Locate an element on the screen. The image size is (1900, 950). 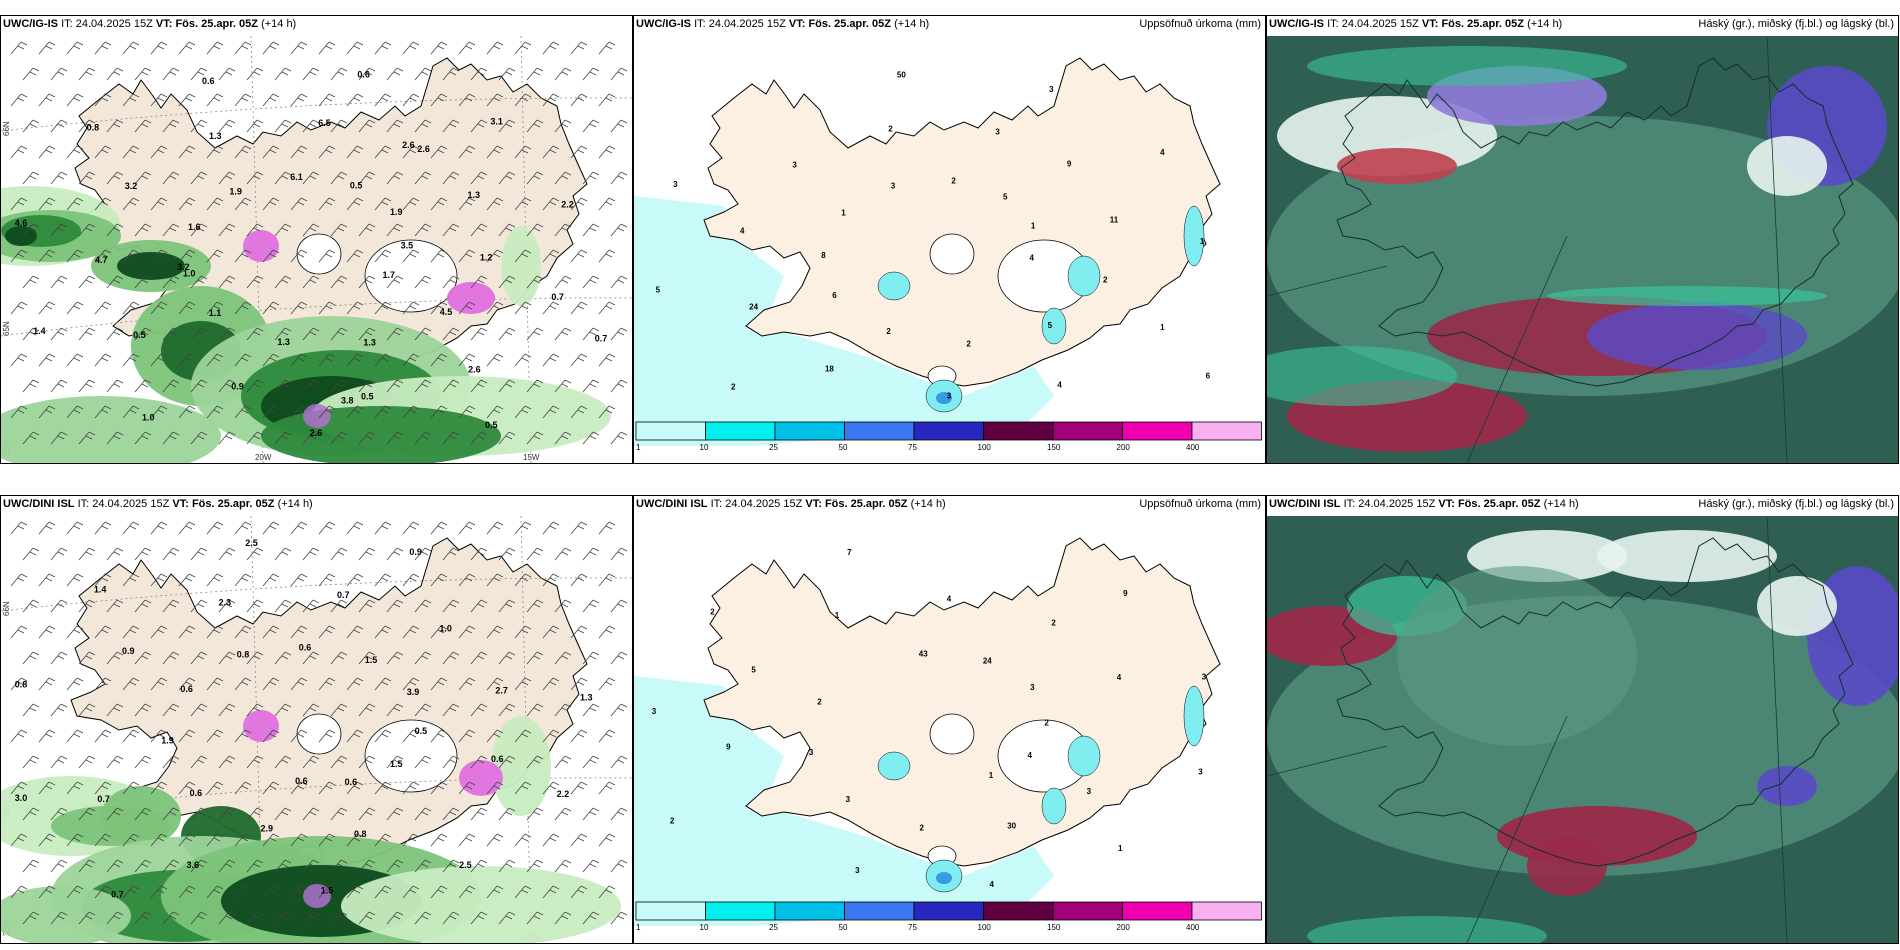
value-label: 2.9 is located at coordinates (266, 828).